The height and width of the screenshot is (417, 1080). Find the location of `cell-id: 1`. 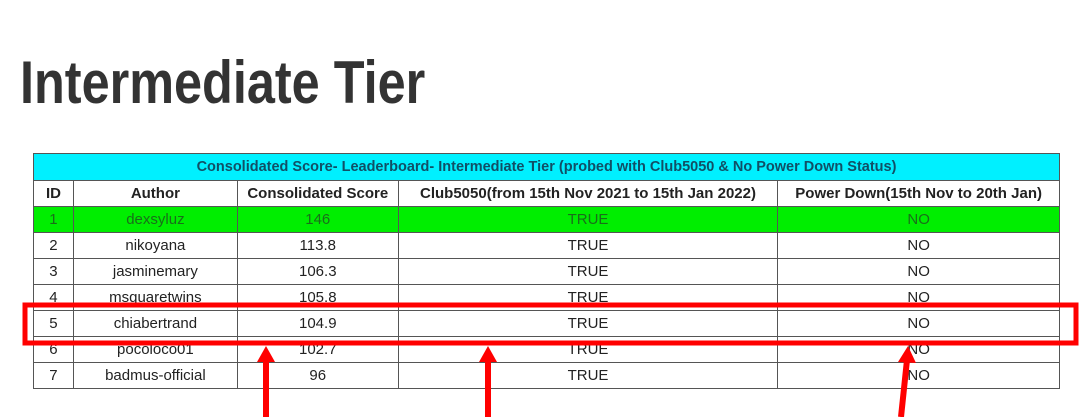

cell-id: 1 is located at coordinates (53, 219).